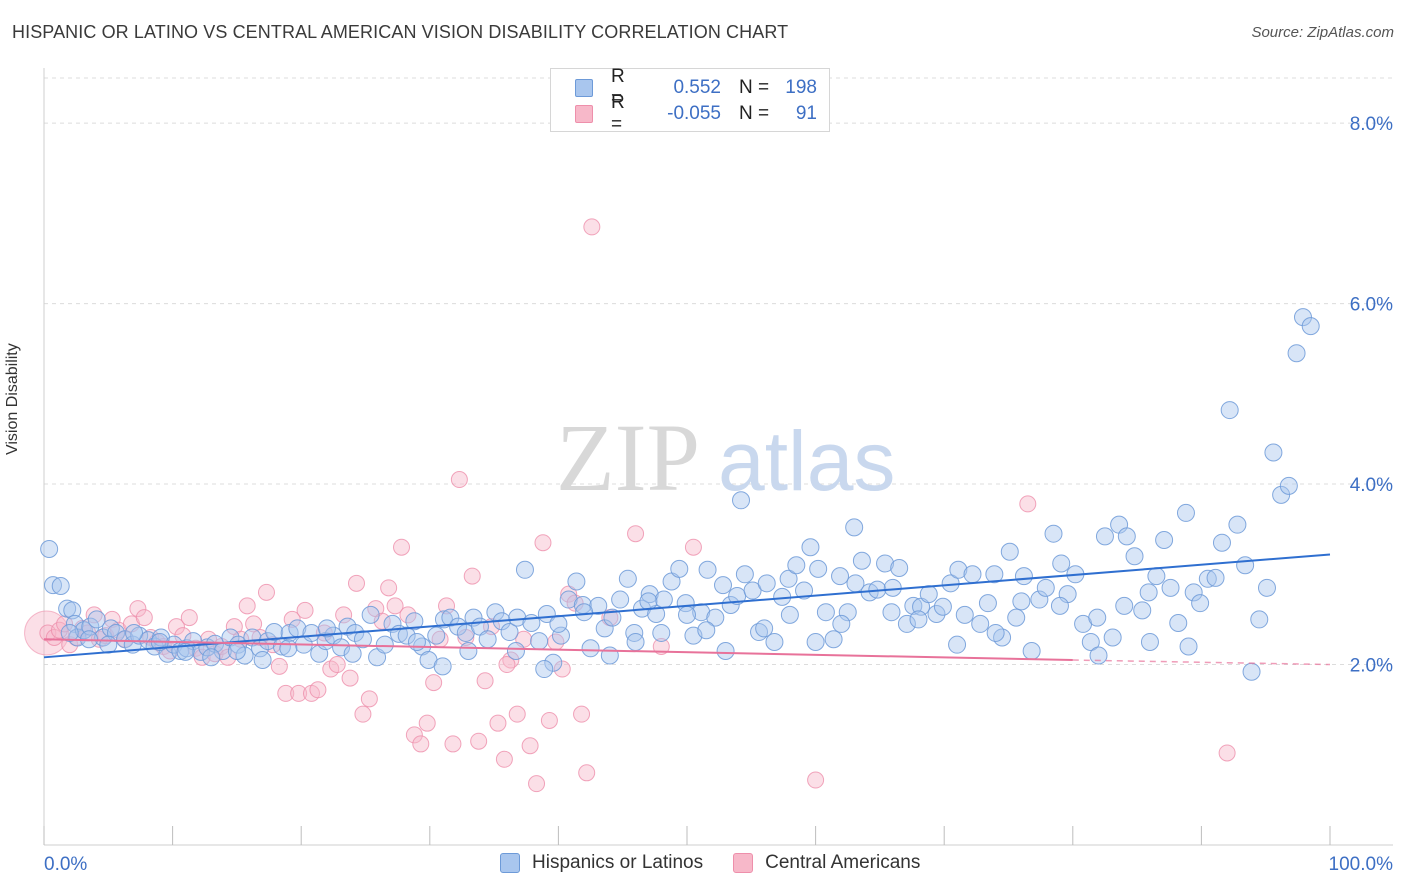 This screenshot has height=892, width=1406. What do you see at coordinates (601, 863) in the screenshot?
I see `legend-item-hispanics: Hispanics or Latinos` at bounding box center [601, 863].